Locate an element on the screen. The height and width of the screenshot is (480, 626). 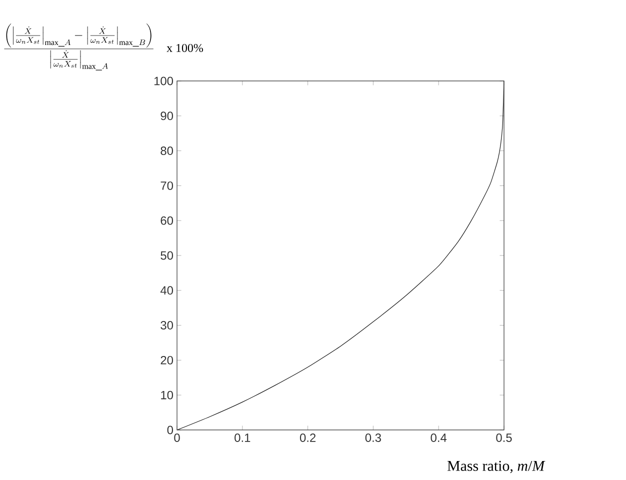
y-axis-title: $\frac{\left(\left|\frac{\dot{X}}{\omega_n X_{st}}\right|_{\mathrm{max\_}A} - \left|\frac{\dot{X}}{\omega_n X_{st}}\right|_{\mathrm{max\_}B}\right)}{\left|\frac{\dot{X}}{\omega_n X_{st}}\right|_{\mathrm{max\_}A}}\quad\mathrm{x\ 100\%}$ is located at coordinates (103, 47).